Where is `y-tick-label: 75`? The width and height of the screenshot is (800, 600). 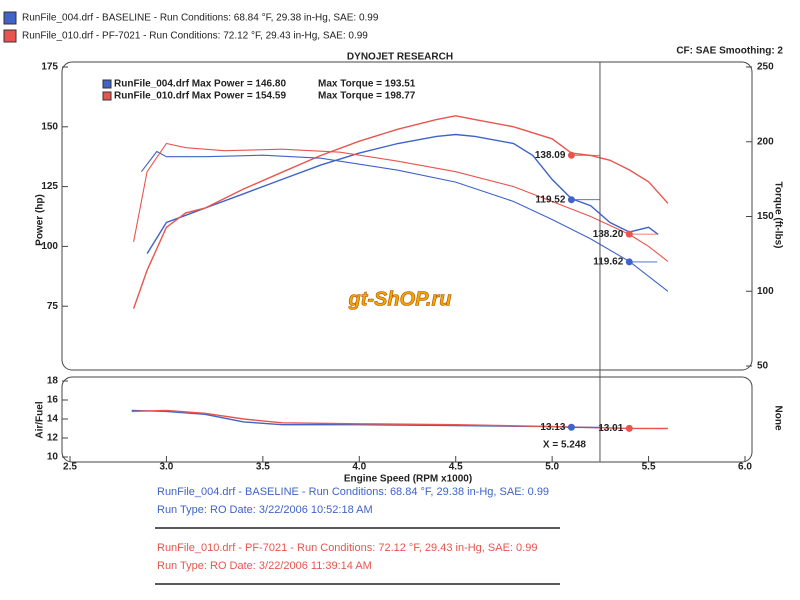 y-tick-label: 75 is located at coordinates (53, 306).